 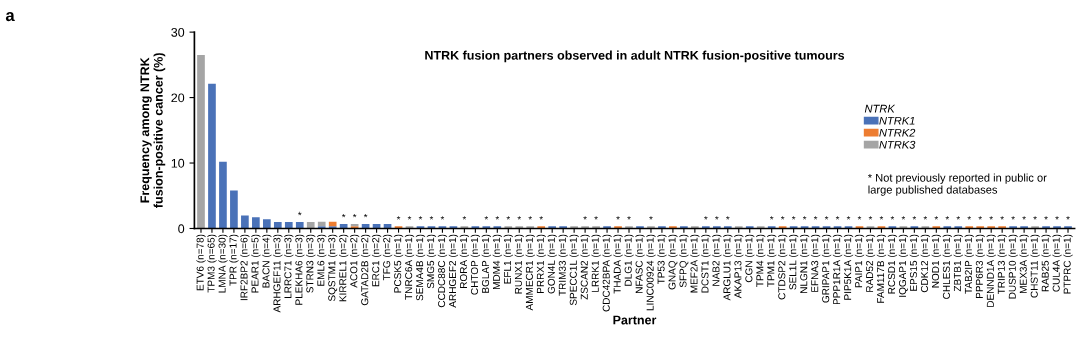 I want to click on x-tick-label: TNRC6A (n=1), so click(x=409, y=267).